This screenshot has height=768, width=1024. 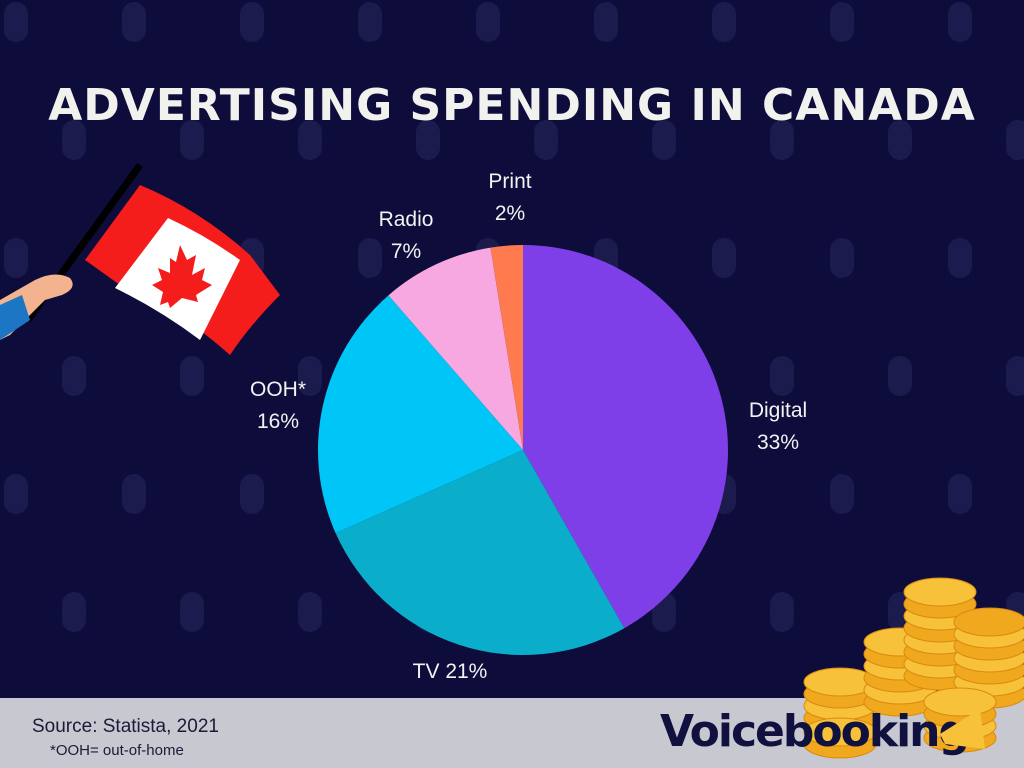 I want to click on megaphone-icon, so click(x=962, y=729).